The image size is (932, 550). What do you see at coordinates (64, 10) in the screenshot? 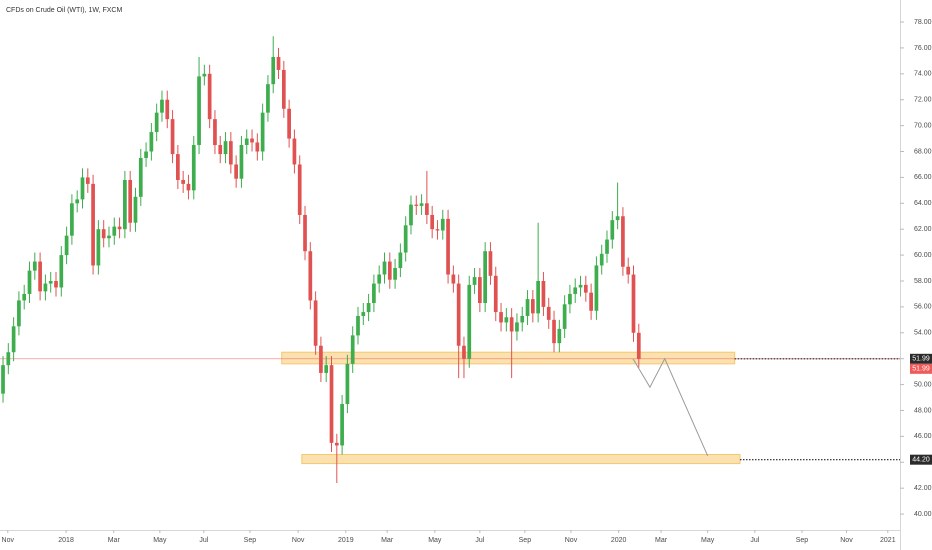
I see `chart-title: CFDs on Crude Oil (WTI), 1W, FXCM` at bounding box center [64, 10].